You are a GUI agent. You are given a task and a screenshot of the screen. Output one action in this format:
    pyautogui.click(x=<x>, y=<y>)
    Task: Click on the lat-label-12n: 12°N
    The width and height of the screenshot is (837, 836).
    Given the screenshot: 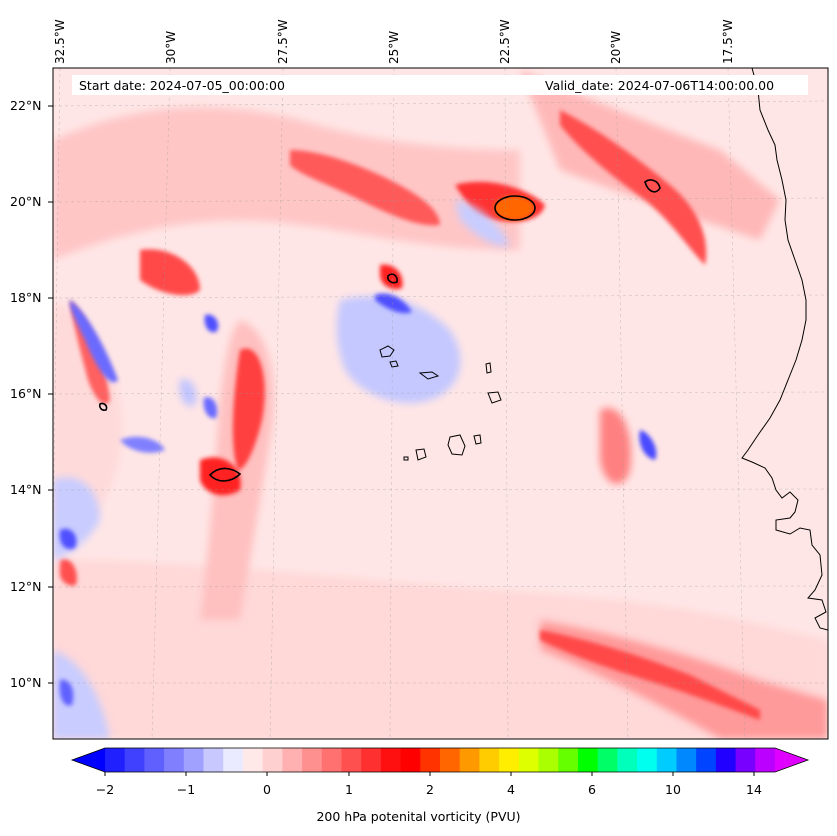 What is the action you would take?
    pyautogui.click(x=26, y=586)
    